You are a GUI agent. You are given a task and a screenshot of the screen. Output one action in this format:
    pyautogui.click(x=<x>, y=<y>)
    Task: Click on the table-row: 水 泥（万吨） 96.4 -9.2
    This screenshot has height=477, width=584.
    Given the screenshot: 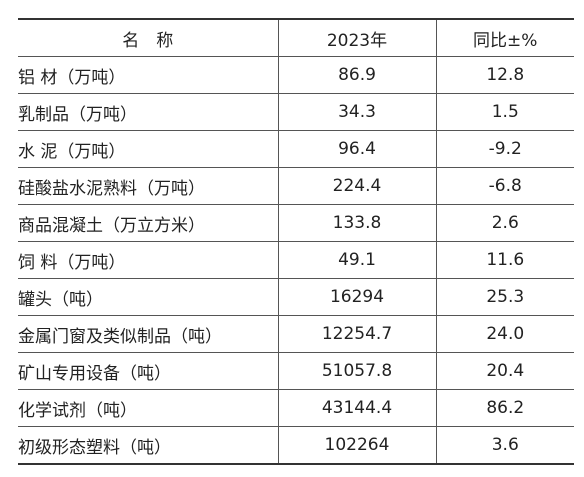 What is the action you would take?
    pyautogui.click(x=296, y=149)
    